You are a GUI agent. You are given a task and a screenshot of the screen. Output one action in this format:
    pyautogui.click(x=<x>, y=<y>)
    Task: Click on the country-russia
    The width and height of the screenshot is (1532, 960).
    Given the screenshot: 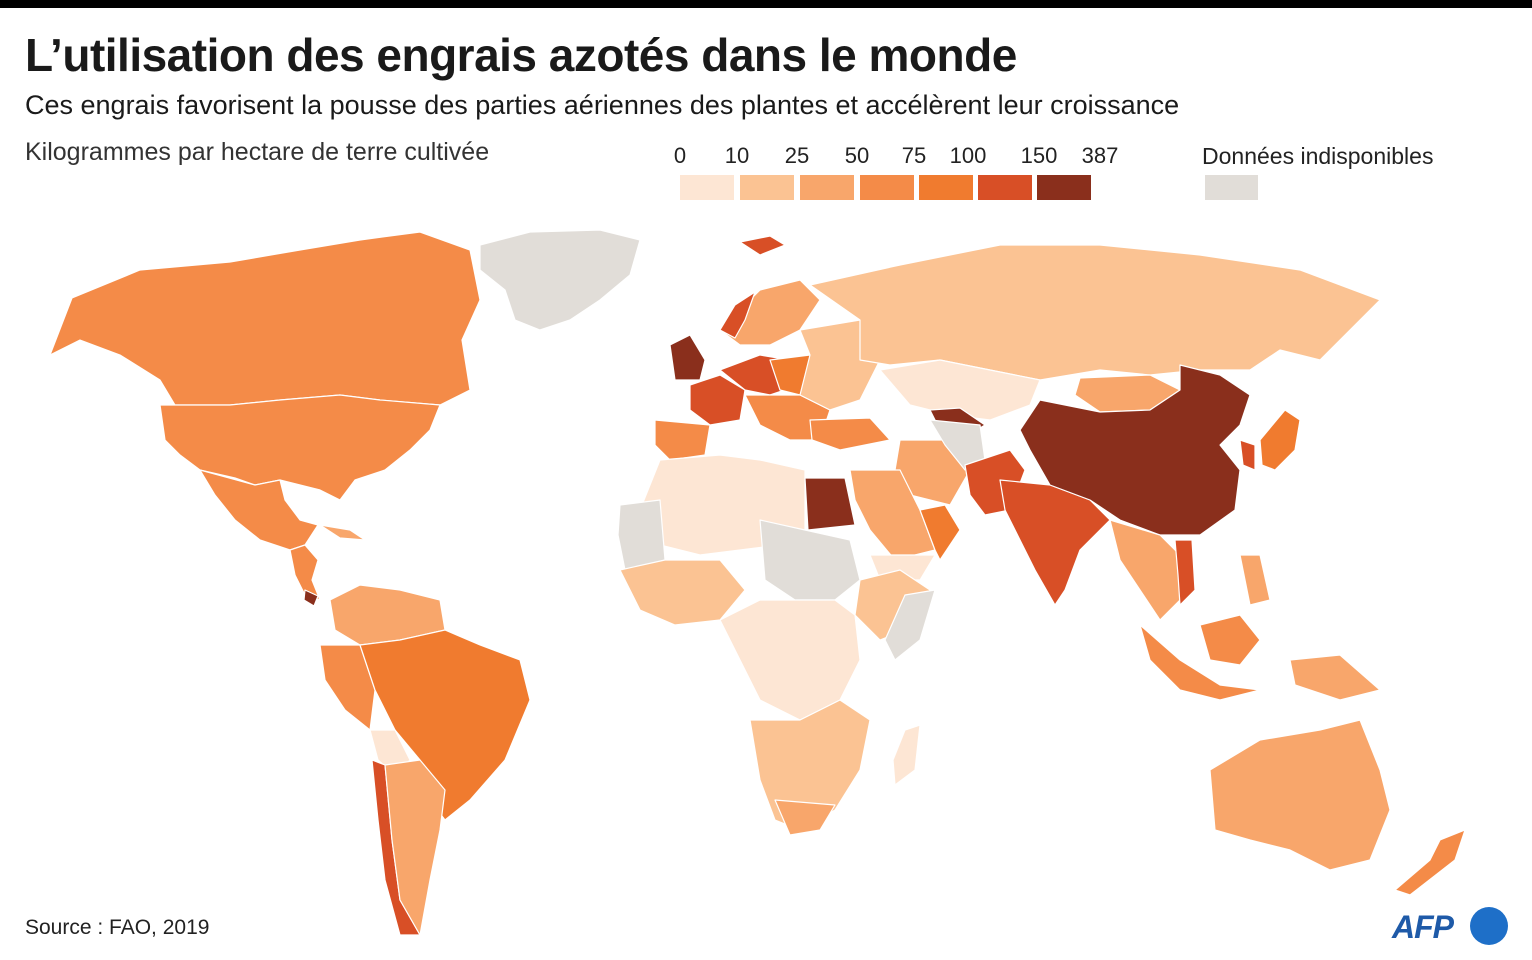 What is the action you would take?
    pyautogui.click(x=1095, y=312)
    